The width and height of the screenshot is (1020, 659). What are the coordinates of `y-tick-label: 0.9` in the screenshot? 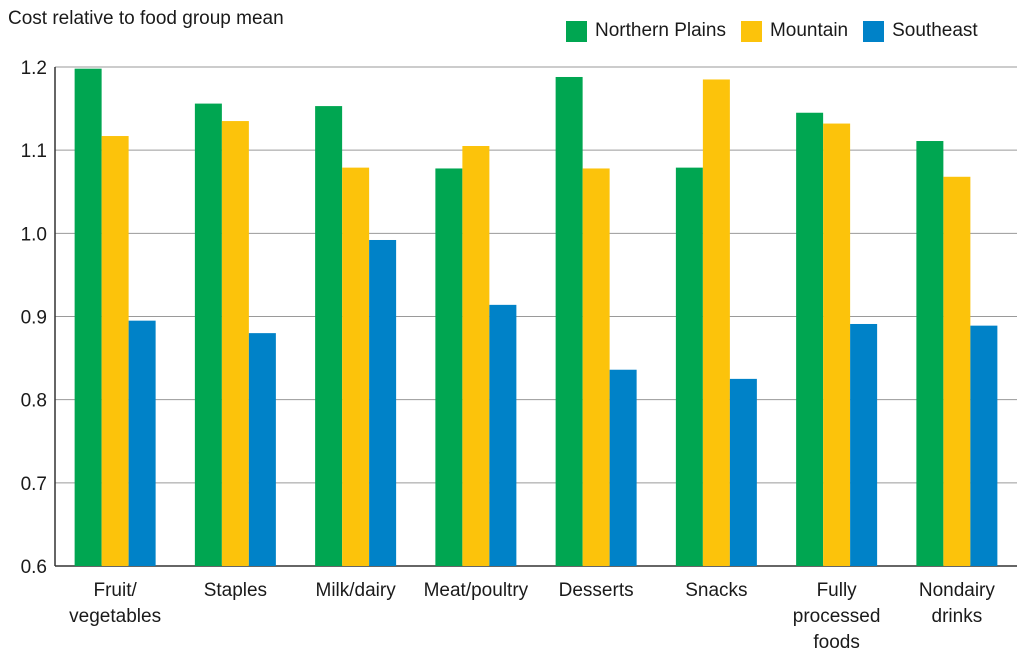 It's located at (34, 318).